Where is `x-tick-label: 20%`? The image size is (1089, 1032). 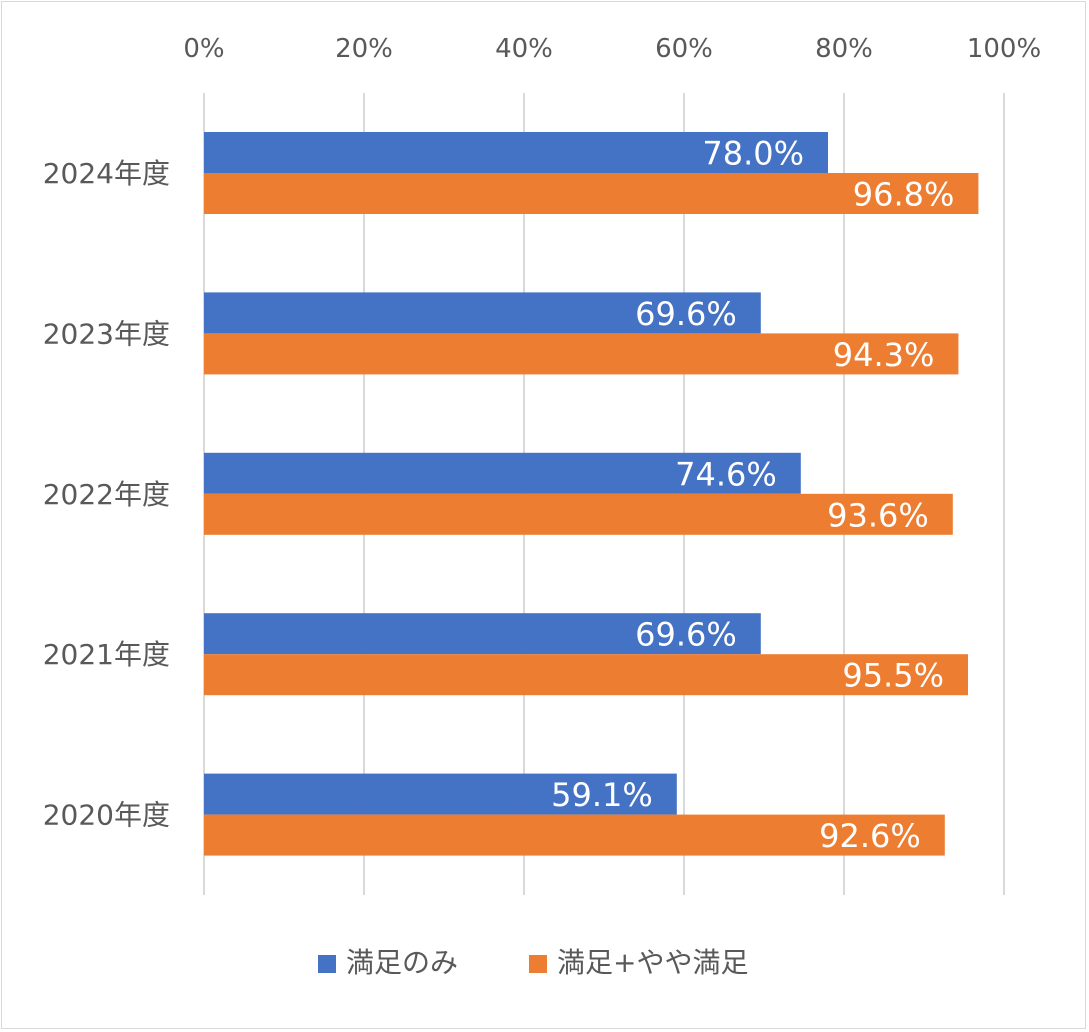 x-tick-label: 20% is located at coordinates (364, 49).